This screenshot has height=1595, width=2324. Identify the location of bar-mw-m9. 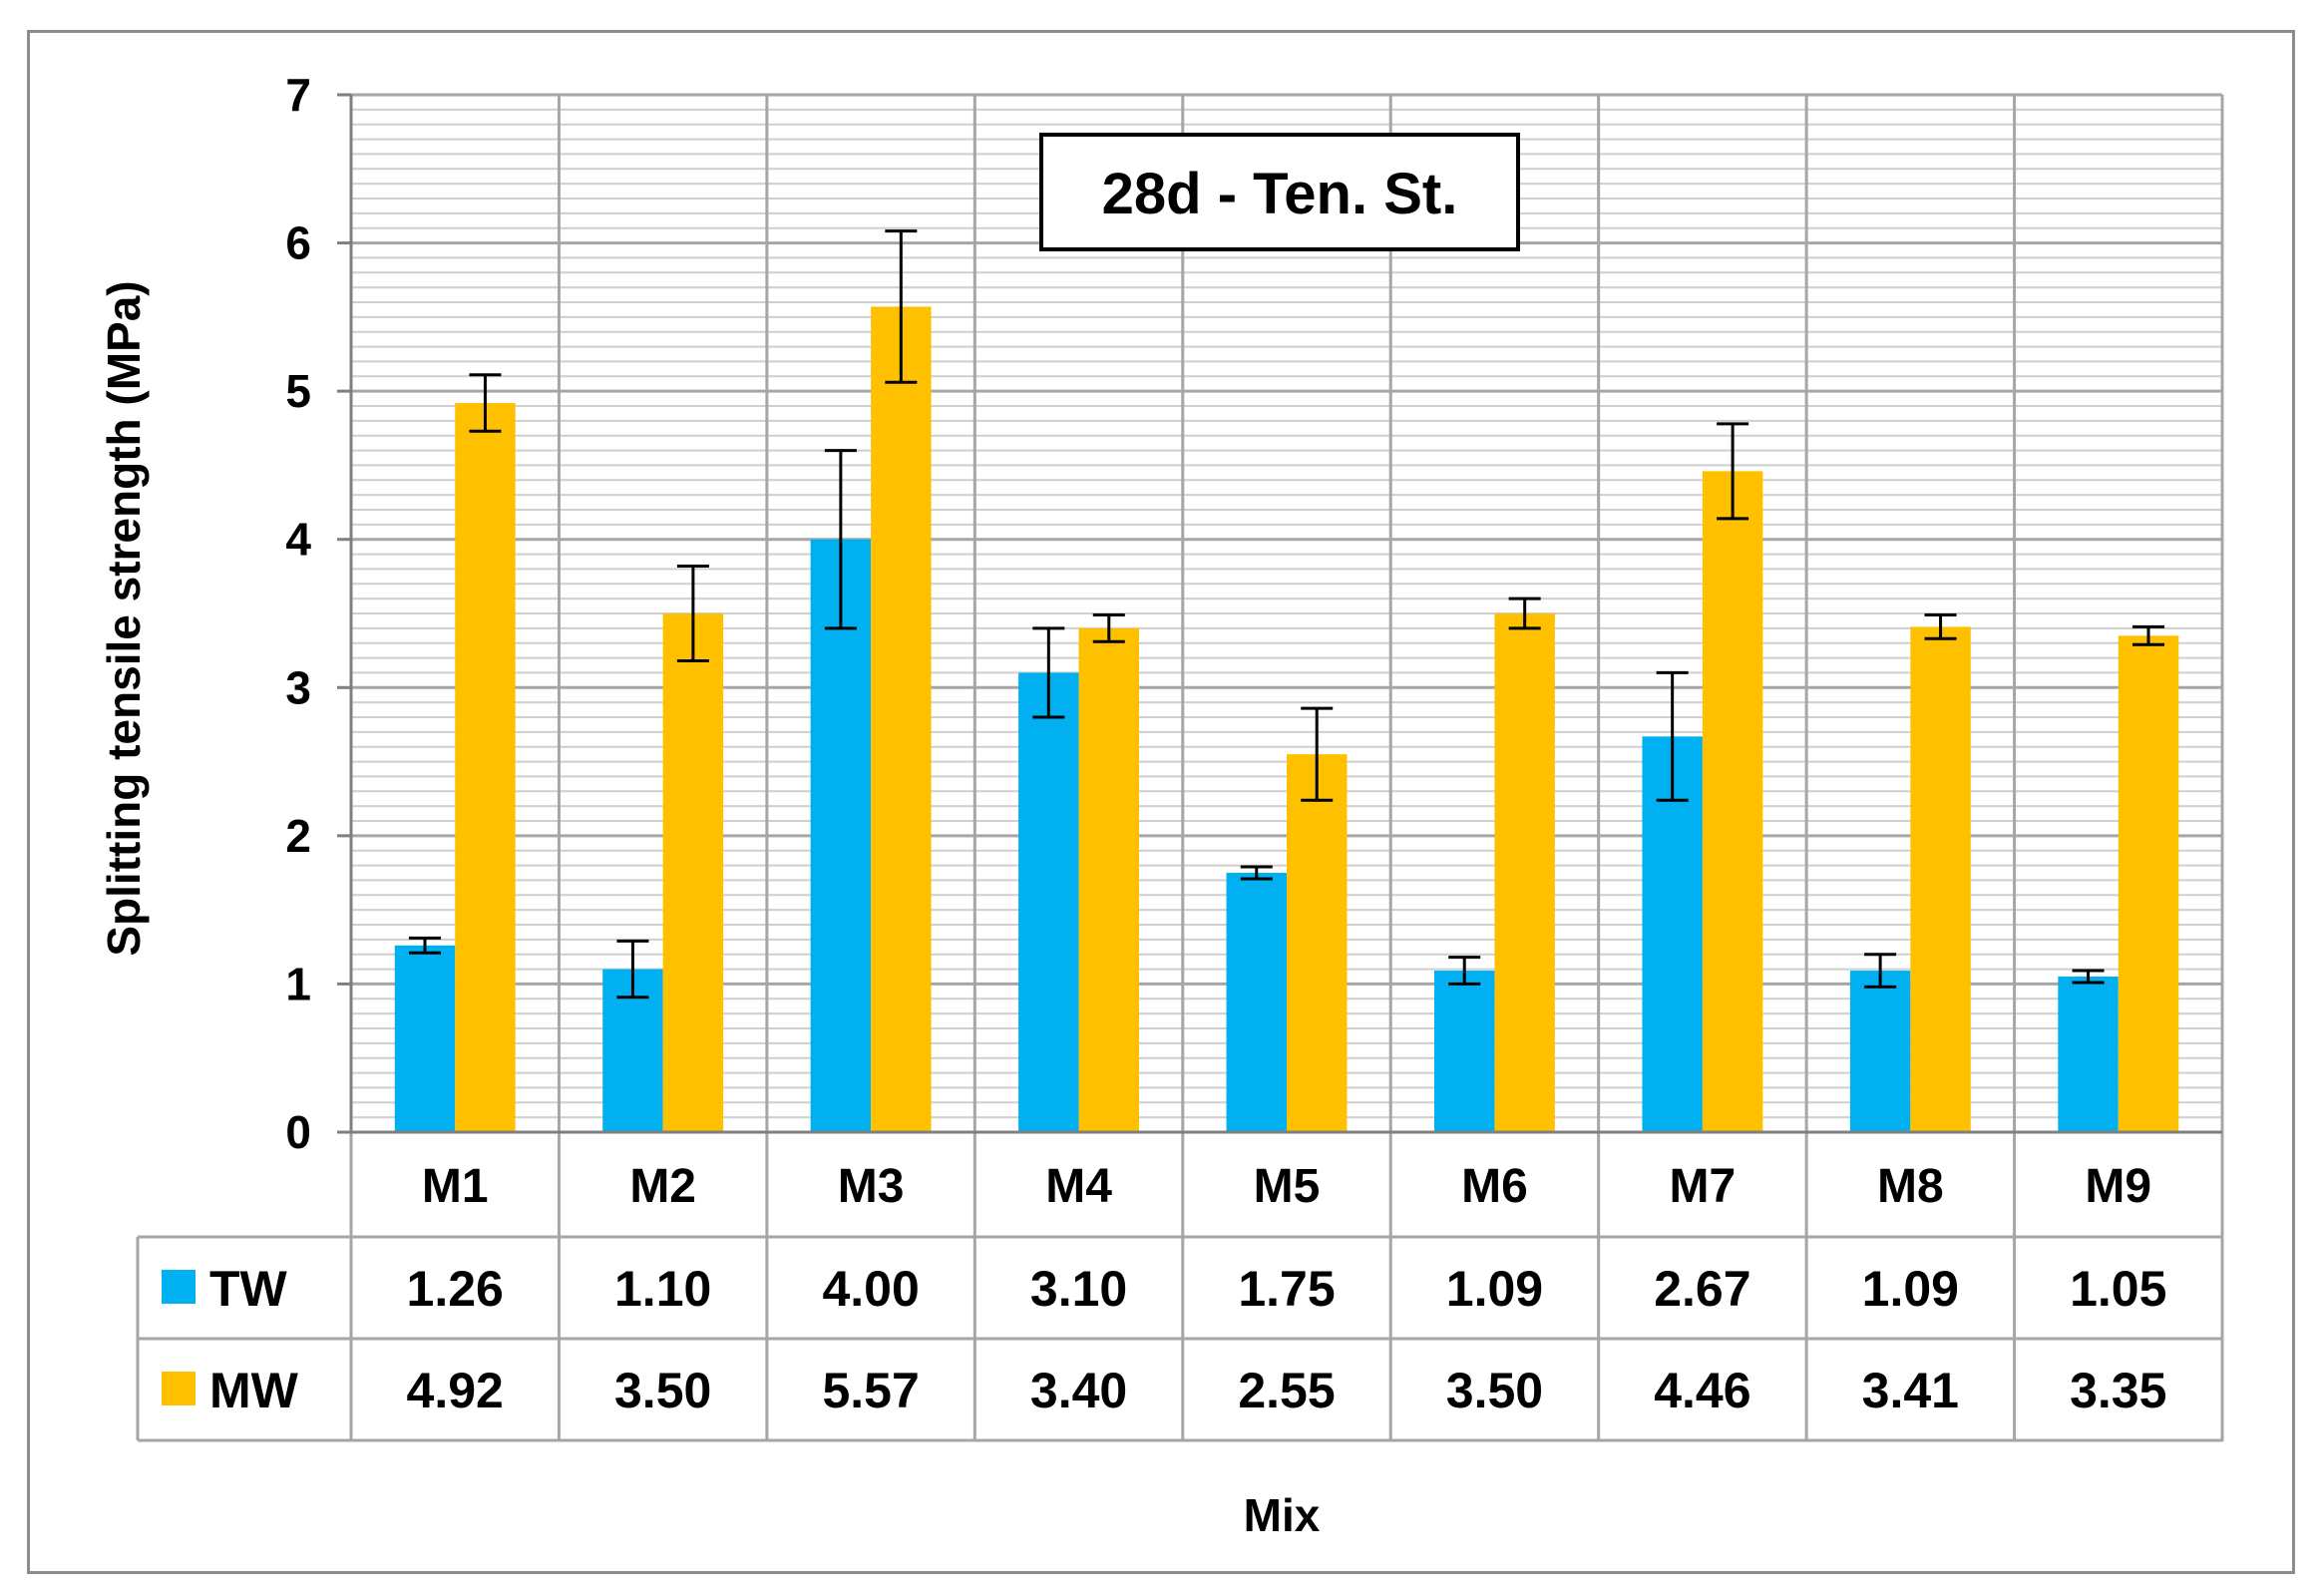
(2148, 883).